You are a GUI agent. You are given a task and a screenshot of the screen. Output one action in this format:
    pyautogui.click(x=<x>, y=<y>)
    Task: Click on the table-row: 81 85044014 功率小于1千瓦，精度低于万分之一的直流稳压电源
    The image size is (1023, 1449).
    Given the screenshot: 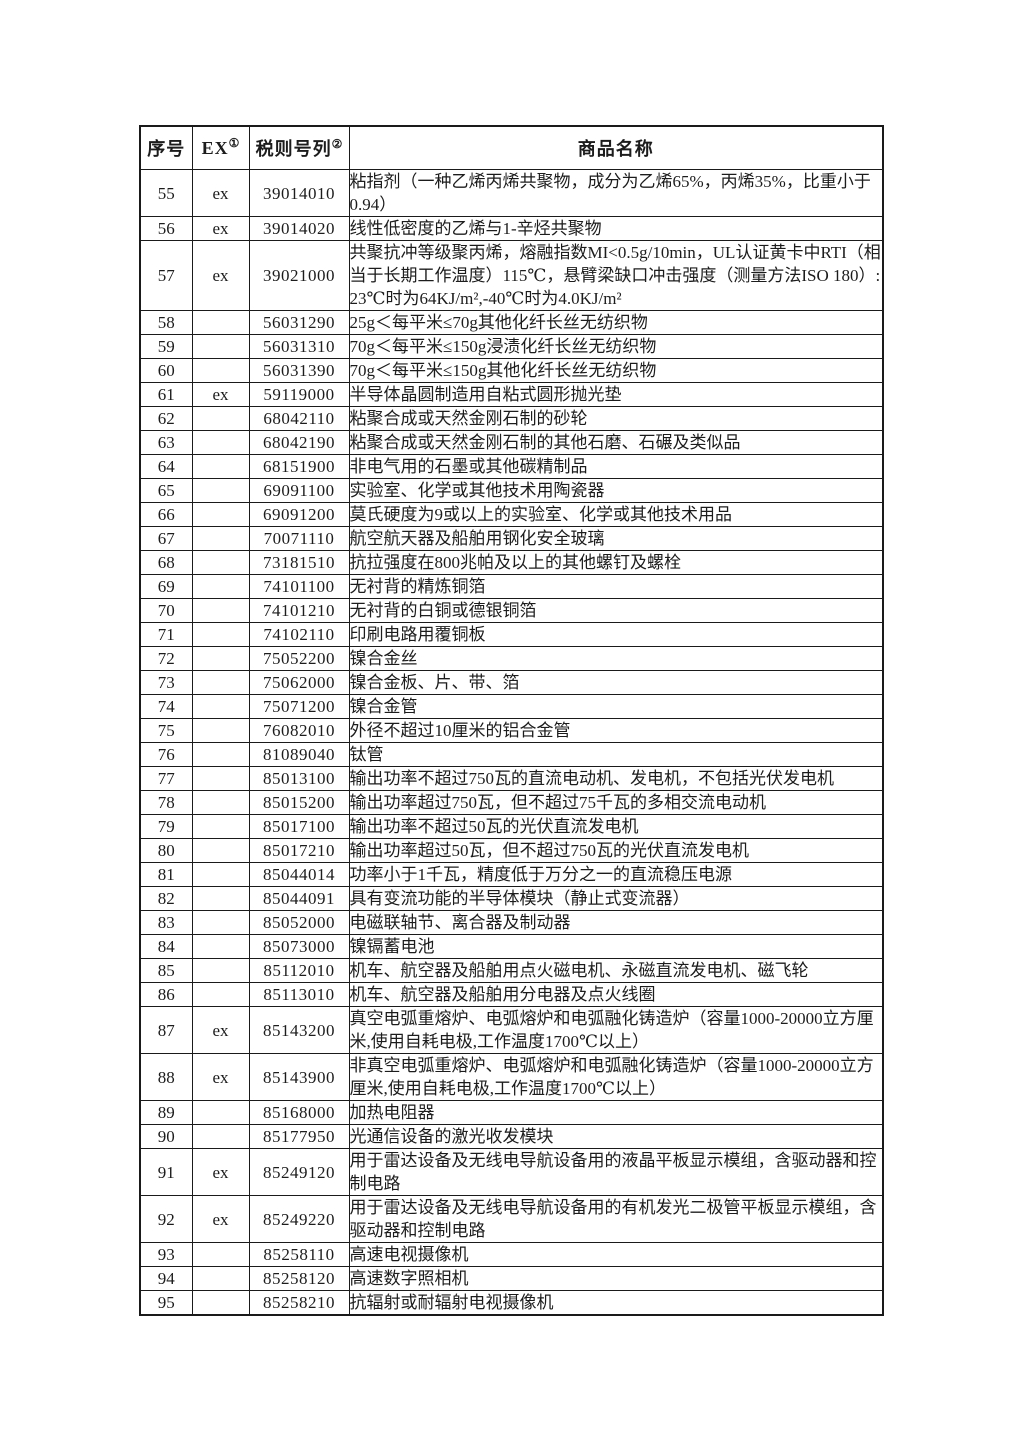 What is the action you would take?
    pyautogui.click(x=511, y=874)
    